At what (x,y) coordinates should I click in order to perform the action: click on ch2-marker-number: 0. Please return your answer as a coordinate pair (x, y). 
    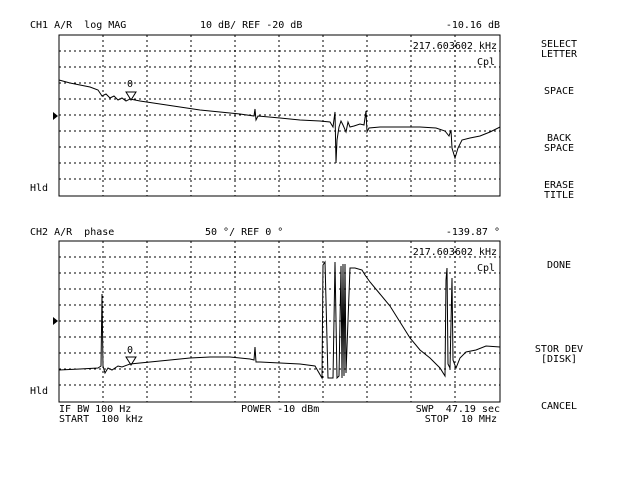
    Looking at the image, I should click on (130, 350).